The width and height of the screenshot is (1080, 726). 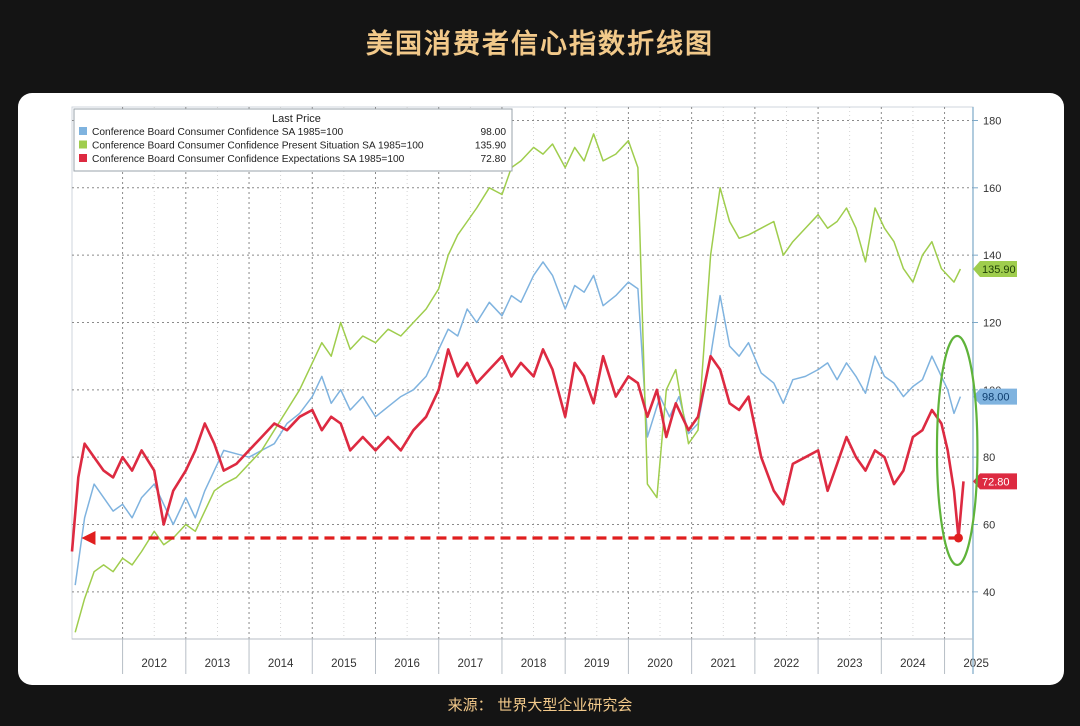 What do you see at coordinates (660, 664) in the screenshot?
I see `x-tick-label: 2020` at bounding box center [660, 664].